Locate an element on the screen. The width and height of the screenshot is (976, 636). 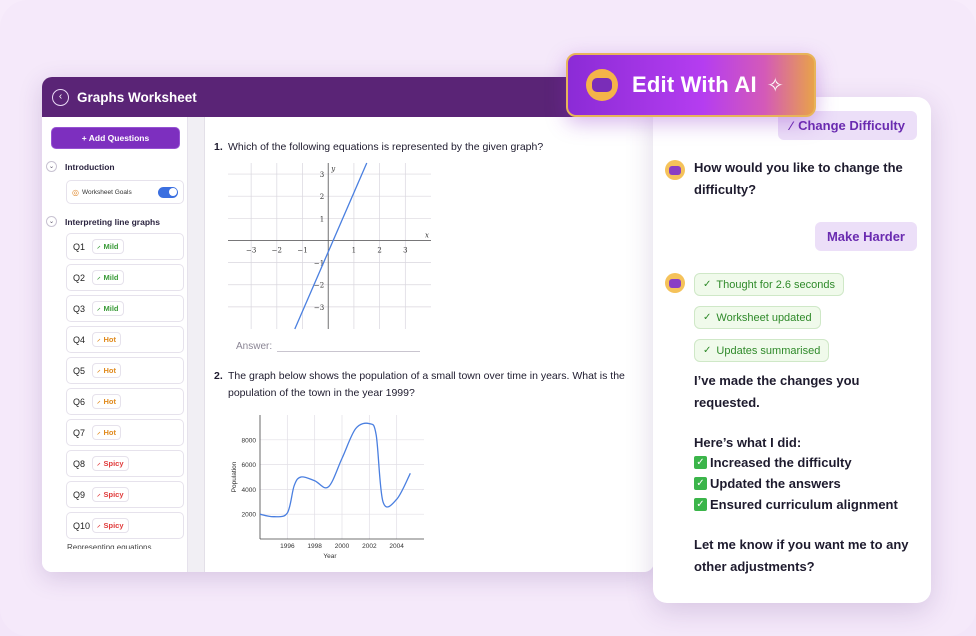
line-graph-1: −3 −2 −1 1 2 3 3 2 1 −1 −2 −3 x y is located at coordinates (329, 246).